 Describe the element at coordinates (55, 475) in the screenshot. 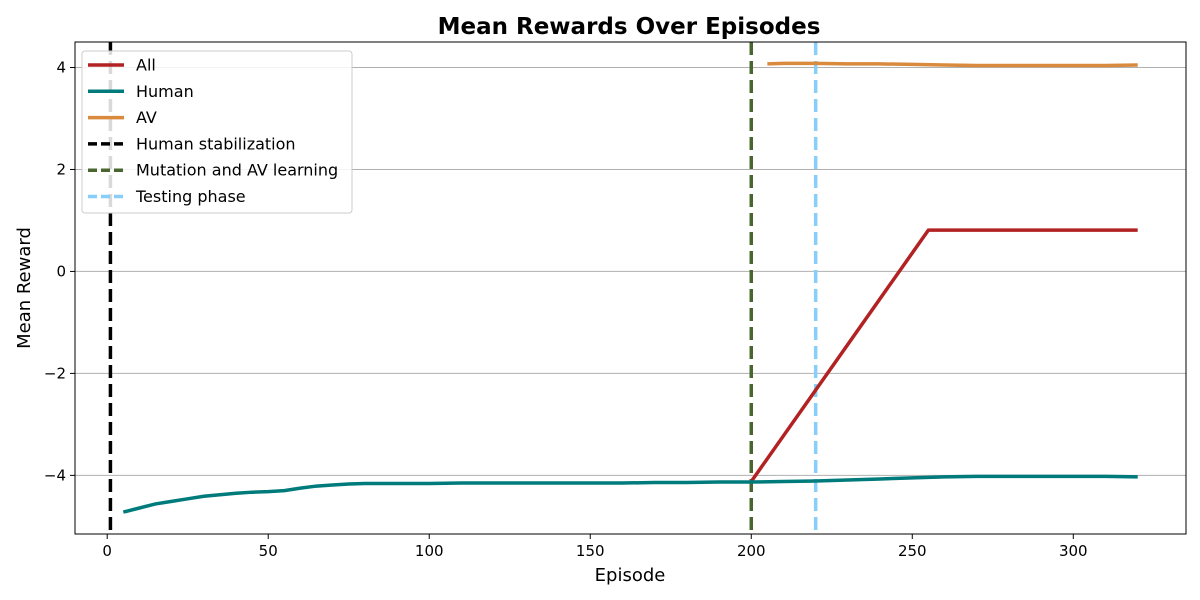

I see `y-tick-label: −4` at that location.